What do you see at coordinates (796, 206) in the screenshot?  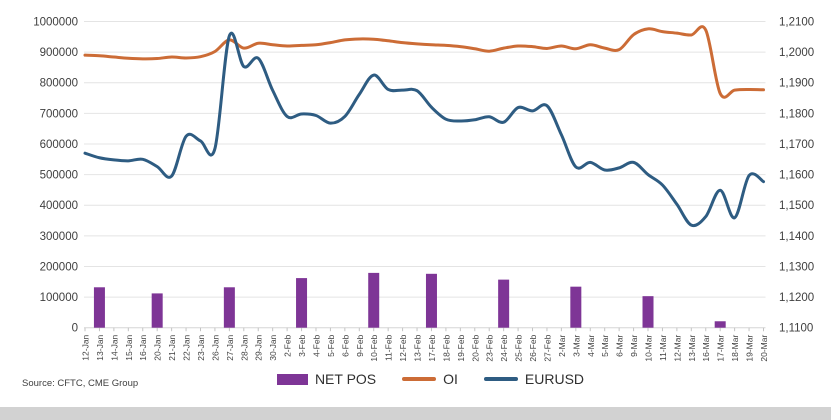 I see `y-axis-label-right: 1,1500` at bounding box center [796, 206].